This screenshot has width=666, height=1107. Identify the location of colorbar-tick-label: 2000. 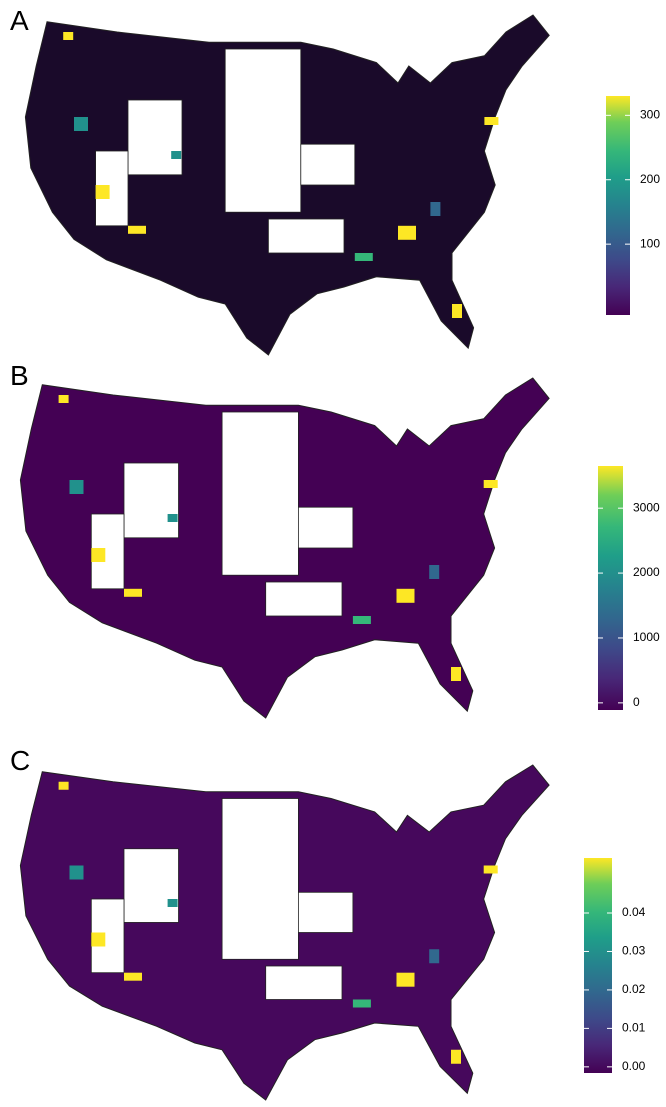
(646, 572).